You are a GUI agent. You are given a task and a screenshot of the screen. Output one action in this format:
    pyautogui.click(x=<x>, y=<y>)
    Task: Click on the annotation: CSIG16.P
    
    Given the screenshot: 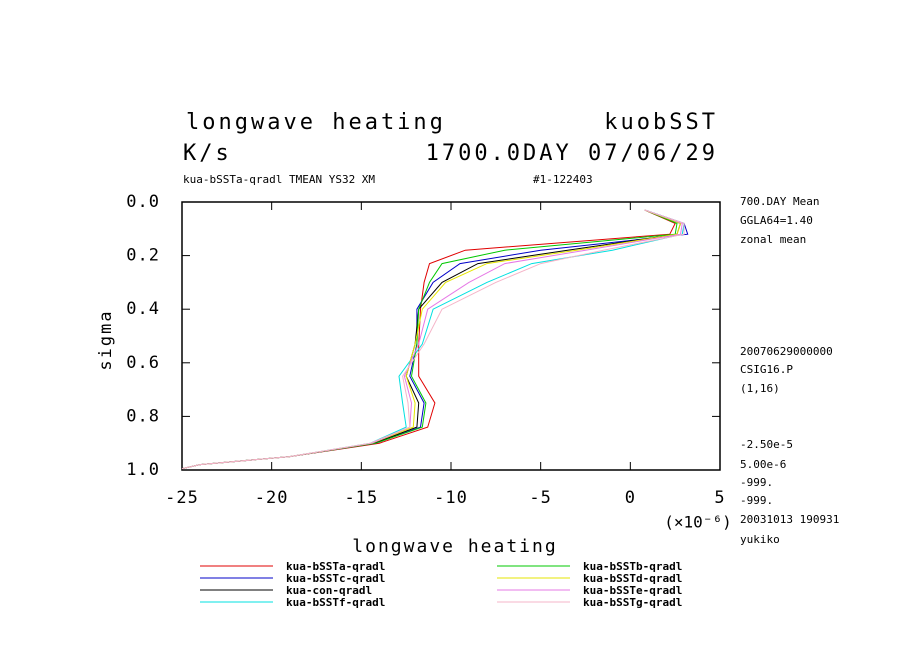 What is the action you would take?
    pyautogui.click(x=766, y=369)
    